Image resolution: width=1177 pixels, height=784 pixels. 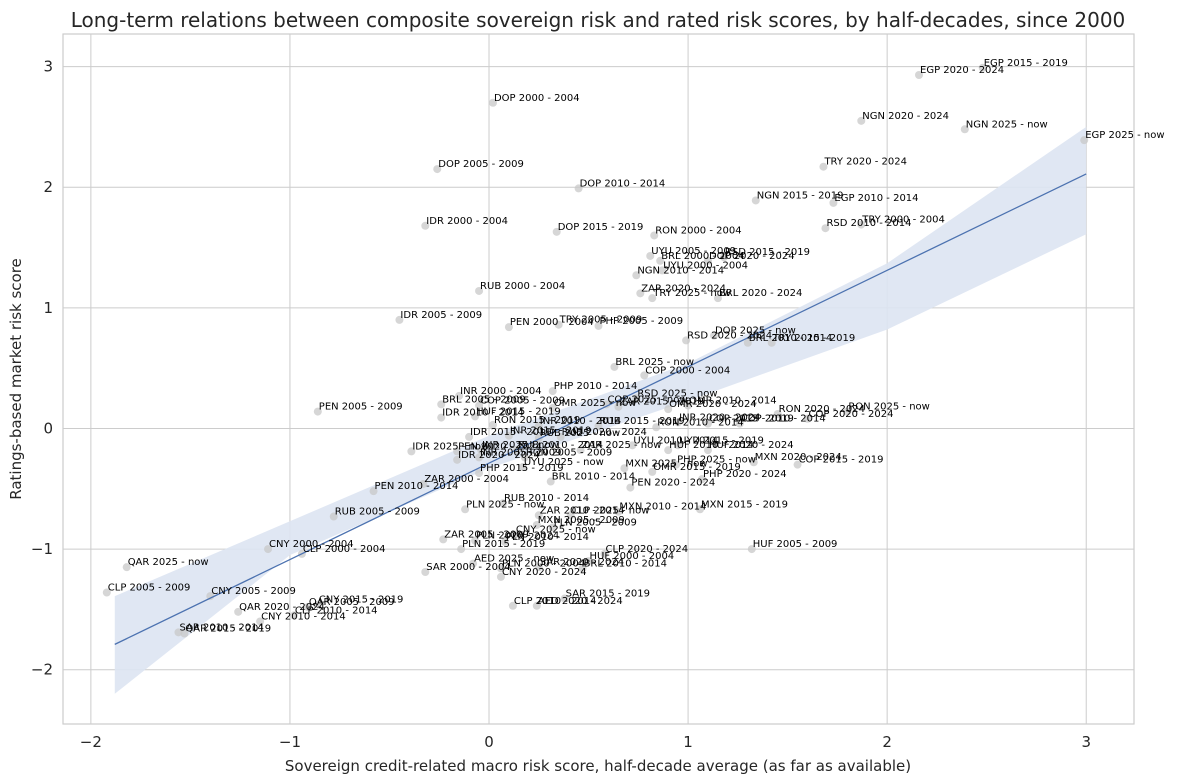 I want to click on point-label: QAR 2020 - 2024, so click(x=282, y=607).